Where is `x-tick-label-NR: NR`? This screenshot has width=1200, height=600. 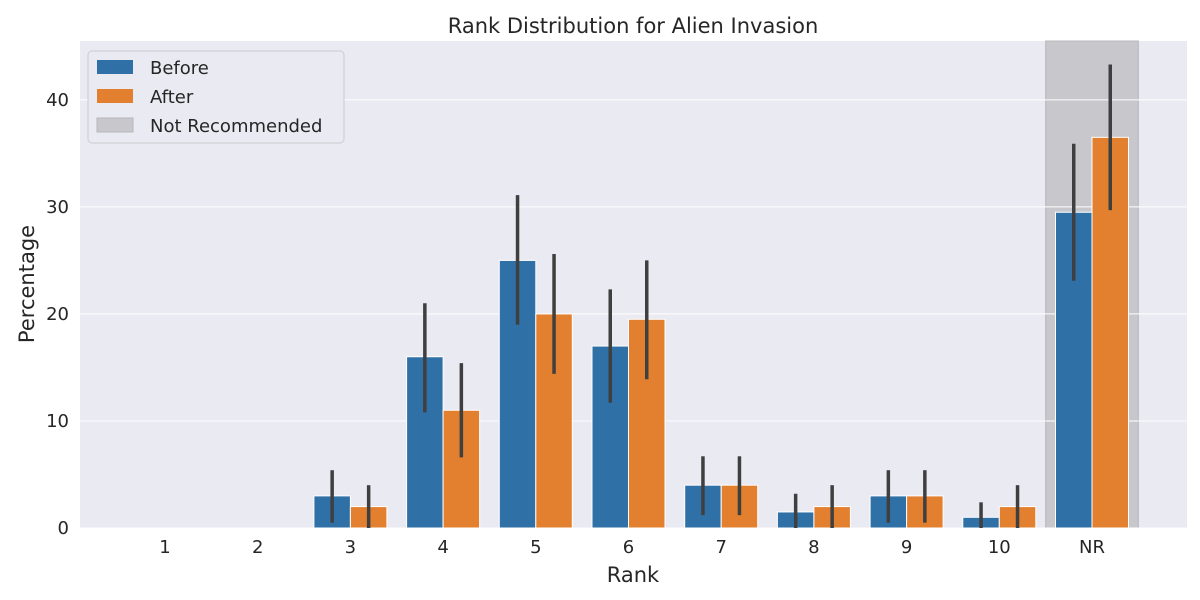
x-tick-label-NR: NR is located at coordinates (1092, 547).